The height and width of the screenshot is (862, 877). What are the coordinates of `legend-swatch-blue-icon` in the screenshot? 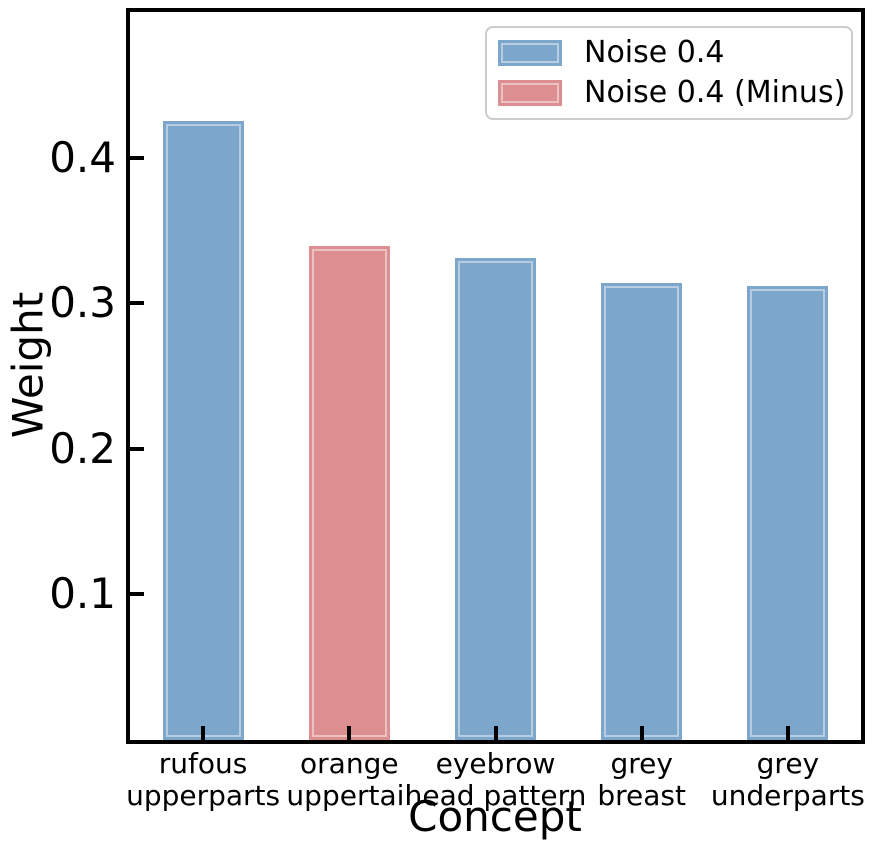 It's located at (530, 53).